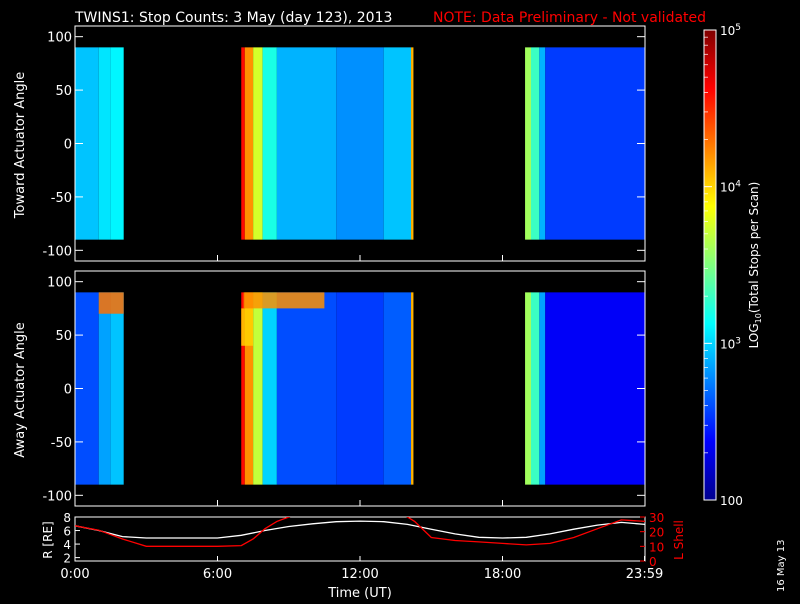 This screenshot has width=800, height=604. Describe the element at coordinates (68, 390) in the screenshot. I see `away-ytick-label: 0` at that location.